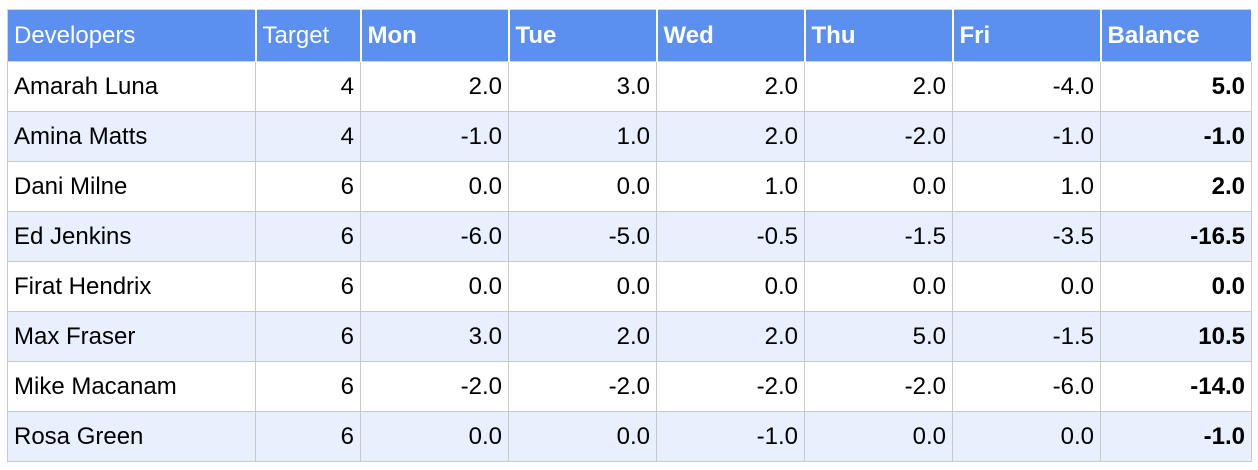  I want to click on table-row: Rosa Green 6 0.0 0.0 -1.0 0.0 0.0 -1.0, so click(629, 436).